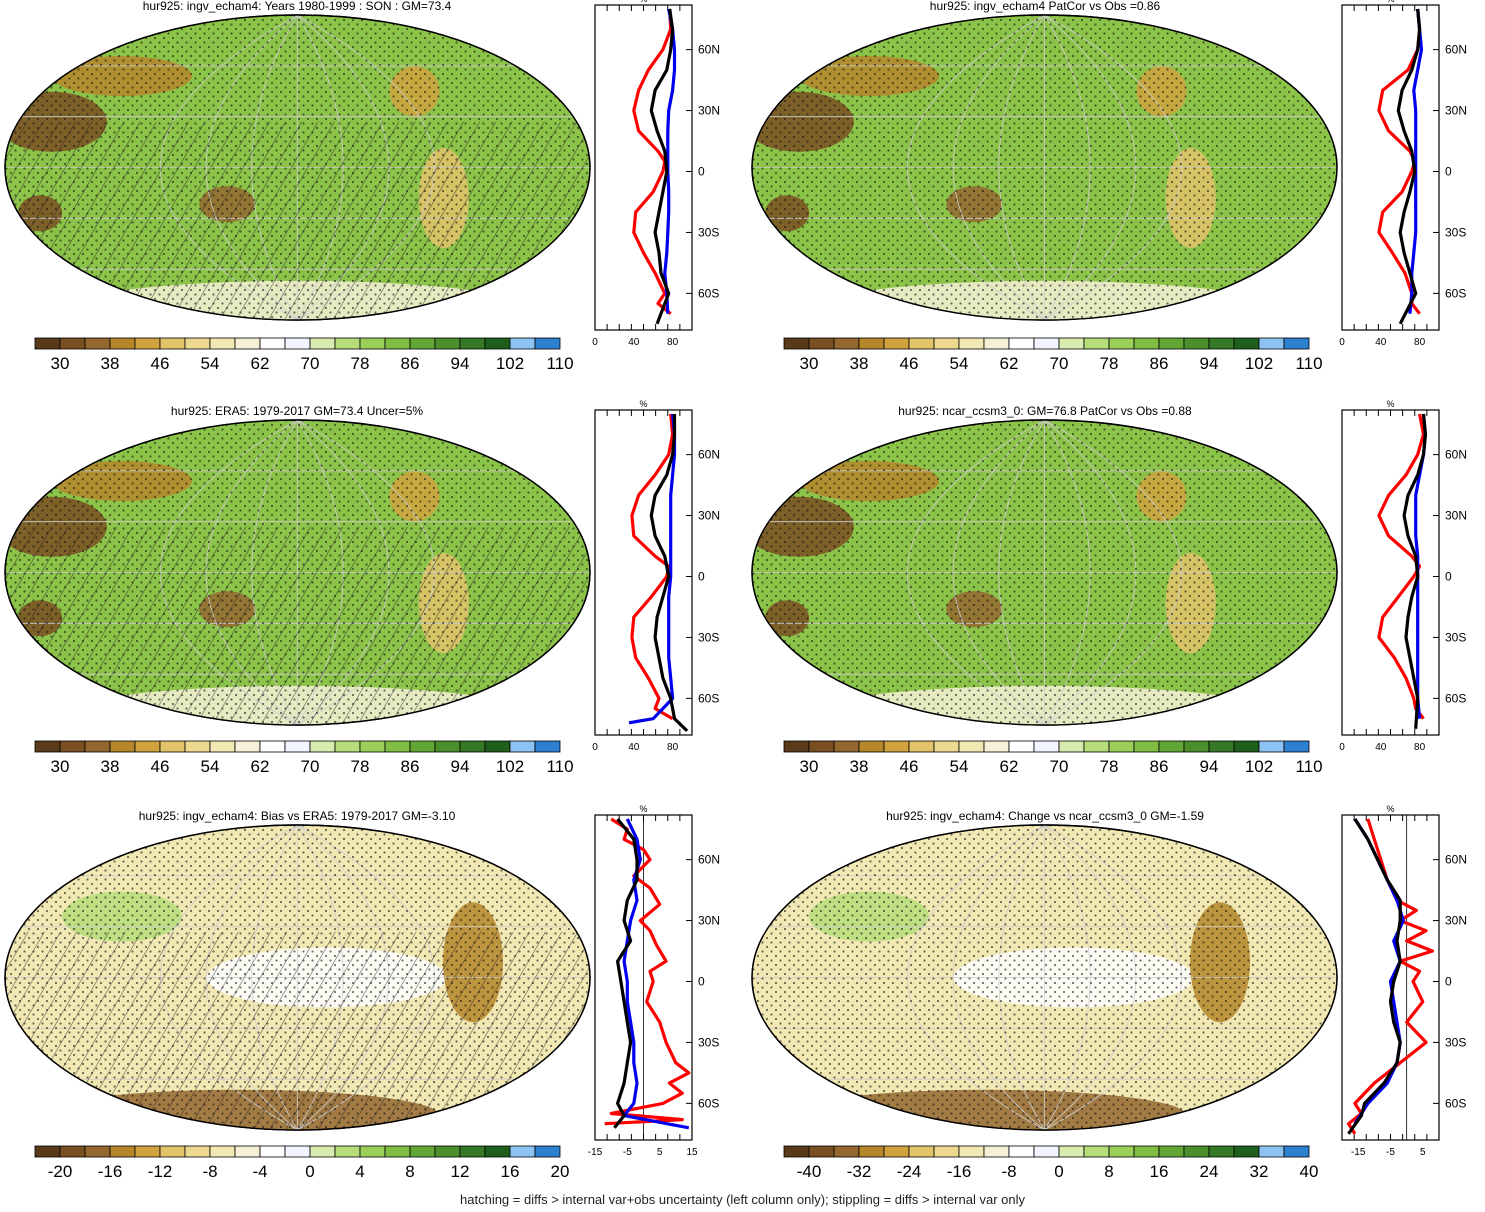 Image resolution: width=1485 pixels, height=1212 pixels. Describe the element at coordinates (1058, 1171) in the screenshot. I see `colorbar-label: 0` at that location.